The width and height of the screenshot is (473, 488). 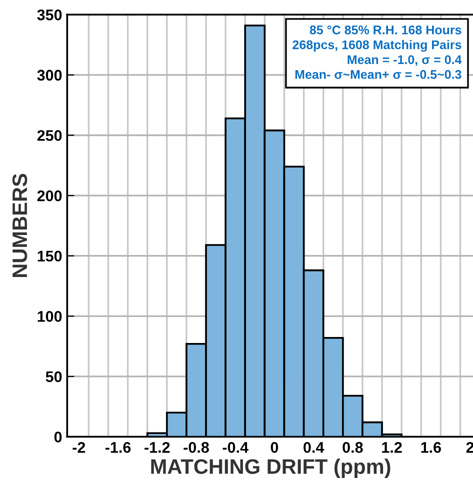 What do you see at coordinates (58, 437) in the screenshot?
I see `y-tick-label: 0` at bounding box center [58, 437].